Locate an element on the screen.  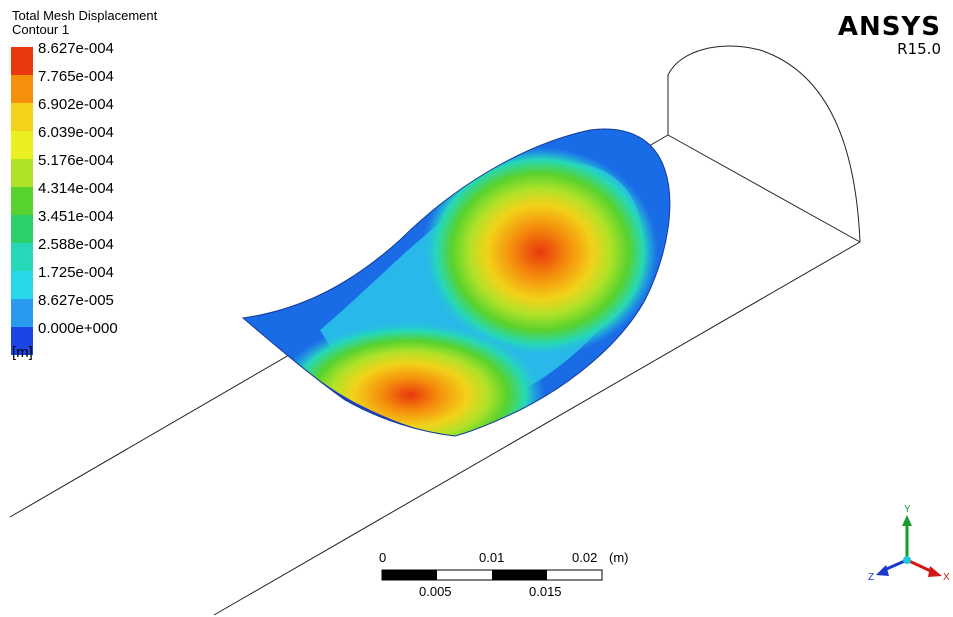
legend-color-bar is located at coordinates (22, 201).